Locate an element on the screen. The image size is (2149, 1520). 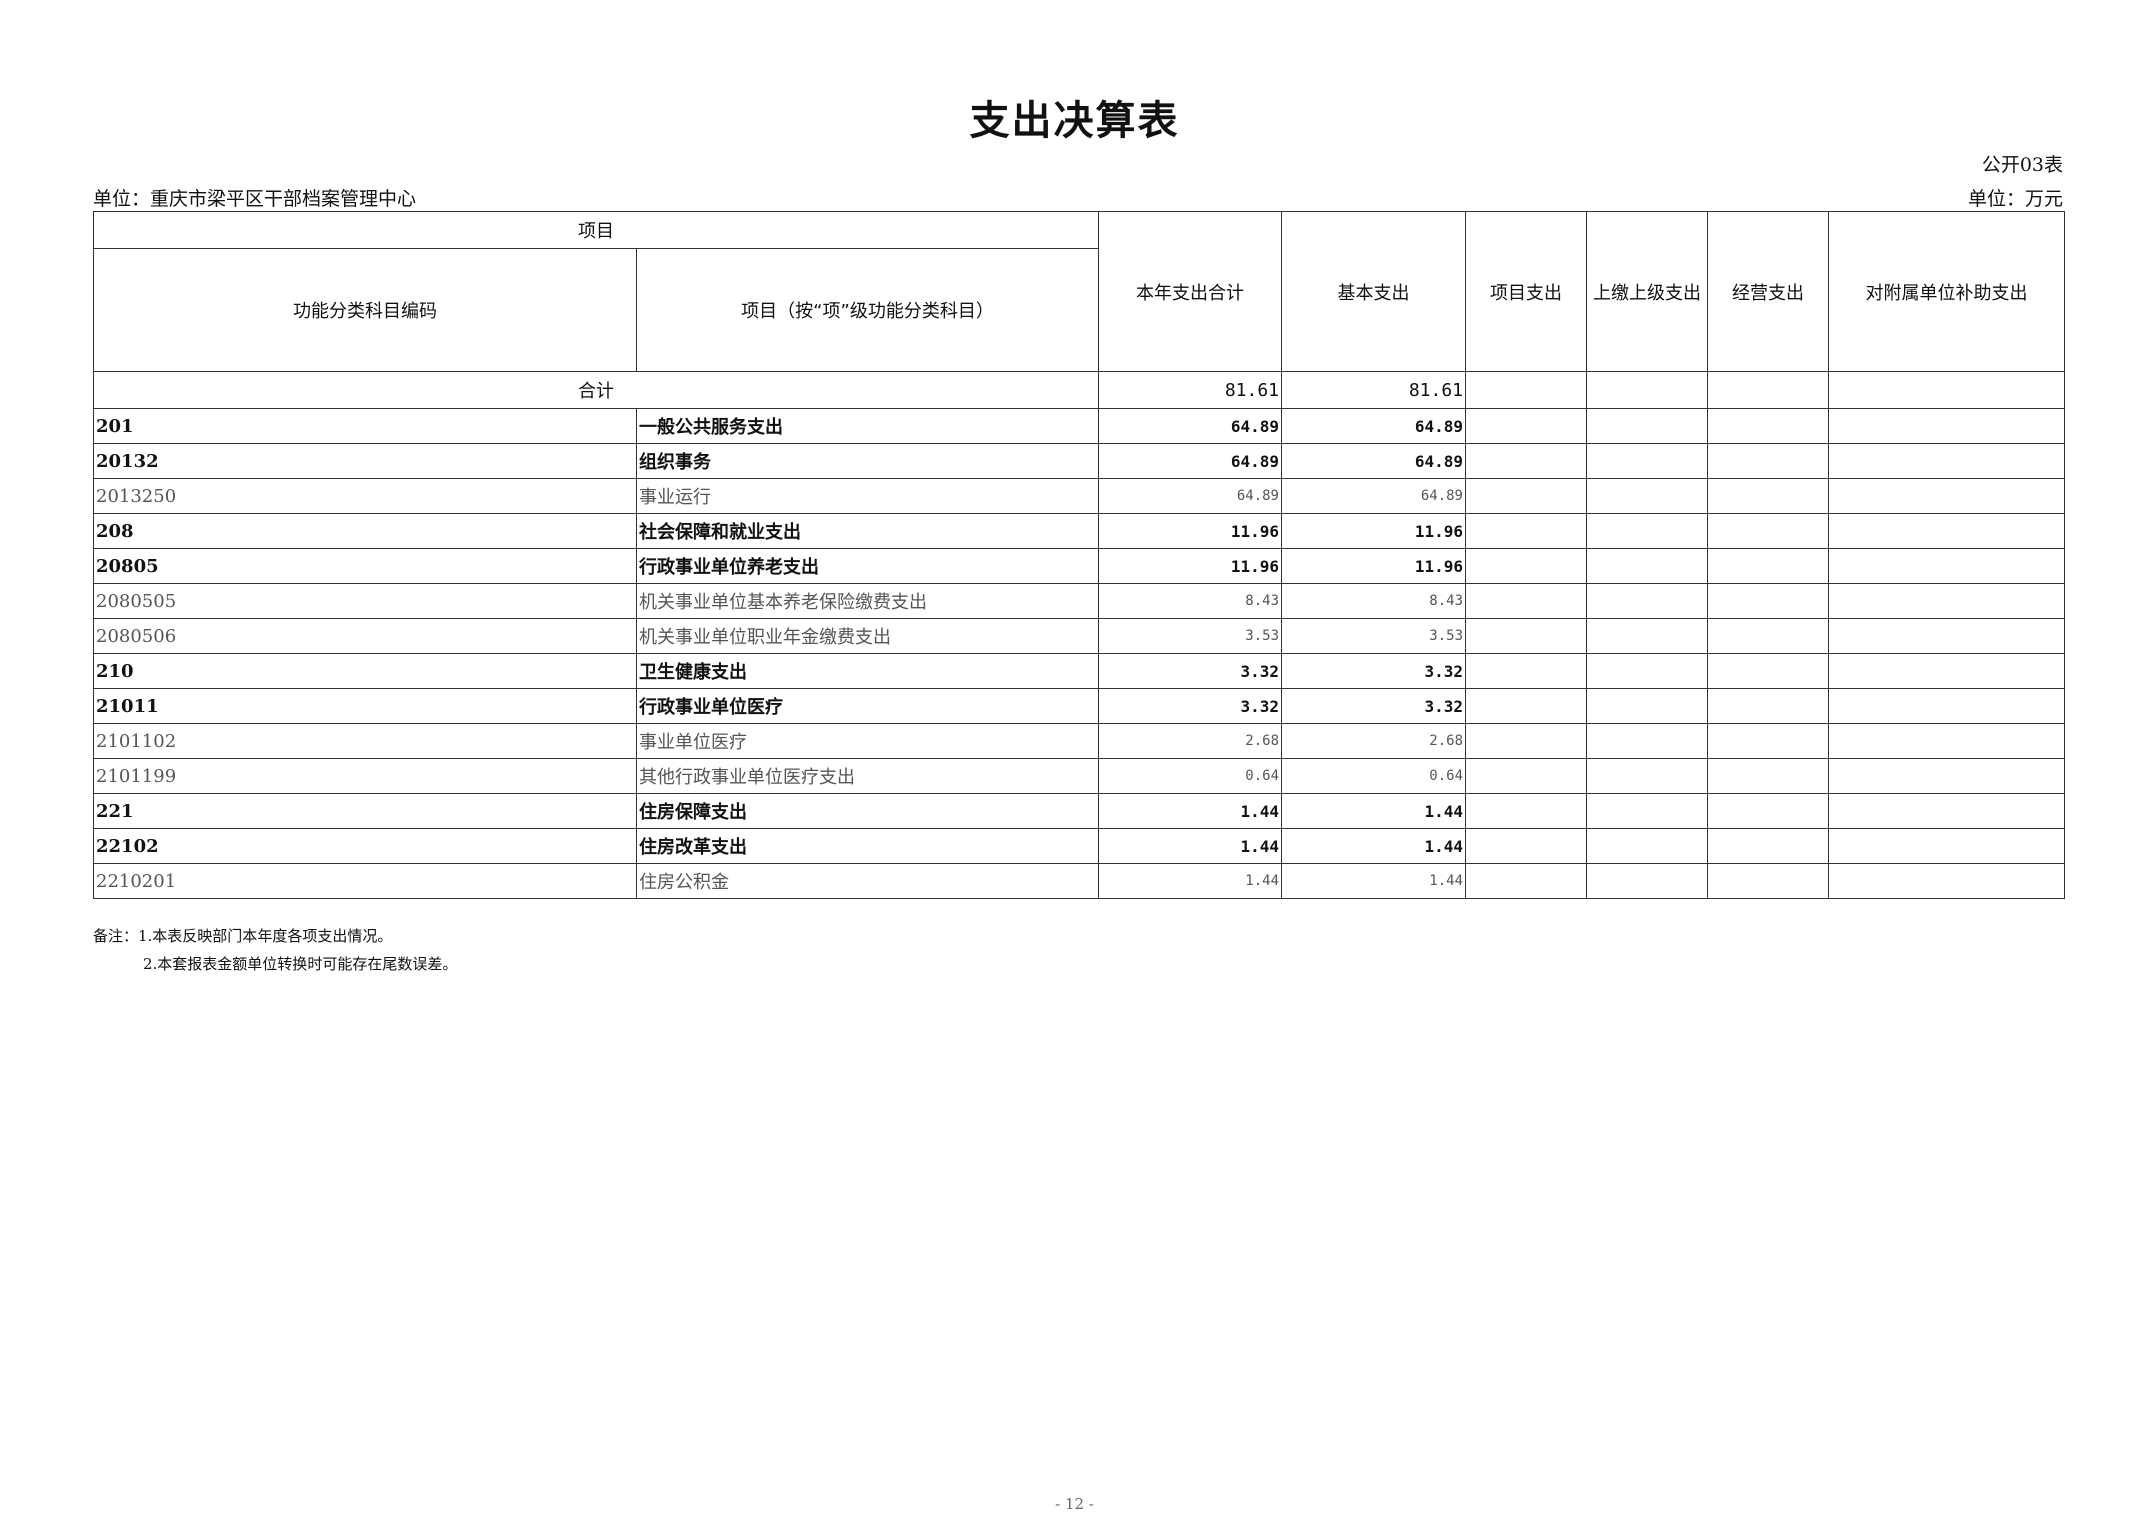
note-2: 2.本套报表金额单位转换时可能存在尾数误差。 is located at coordinates (300, 964).